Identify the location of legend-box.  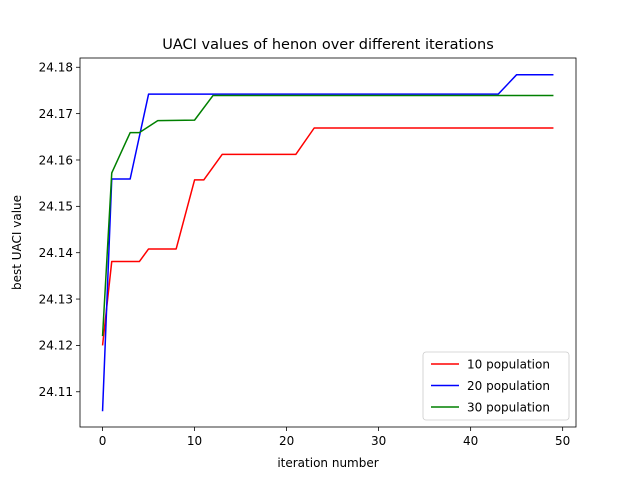
(496, 386).